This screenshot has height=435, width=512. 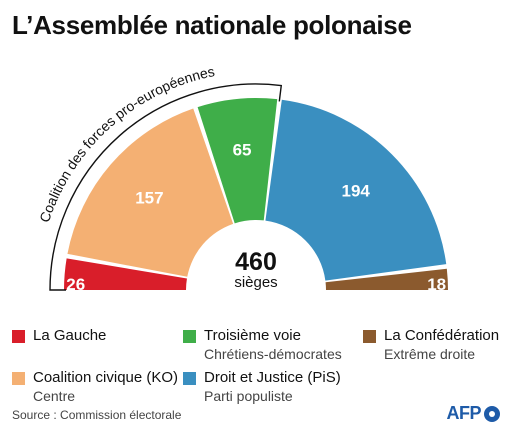 What do you see at coordinates (255, 282) in the screenshot?
I see `total-seats-label: sièges` at bounding box center [255, 282].